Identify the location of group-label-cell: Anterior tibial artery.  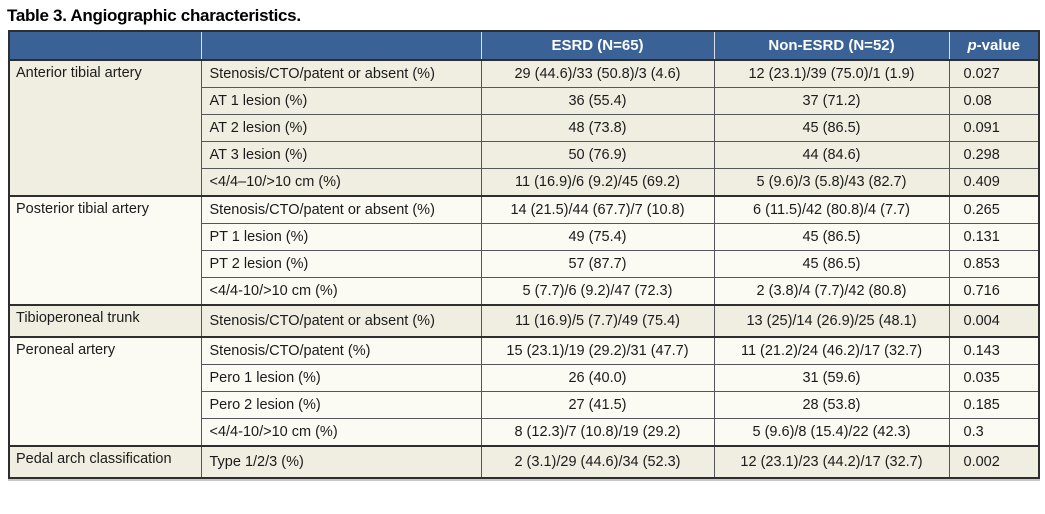
(105, 128).